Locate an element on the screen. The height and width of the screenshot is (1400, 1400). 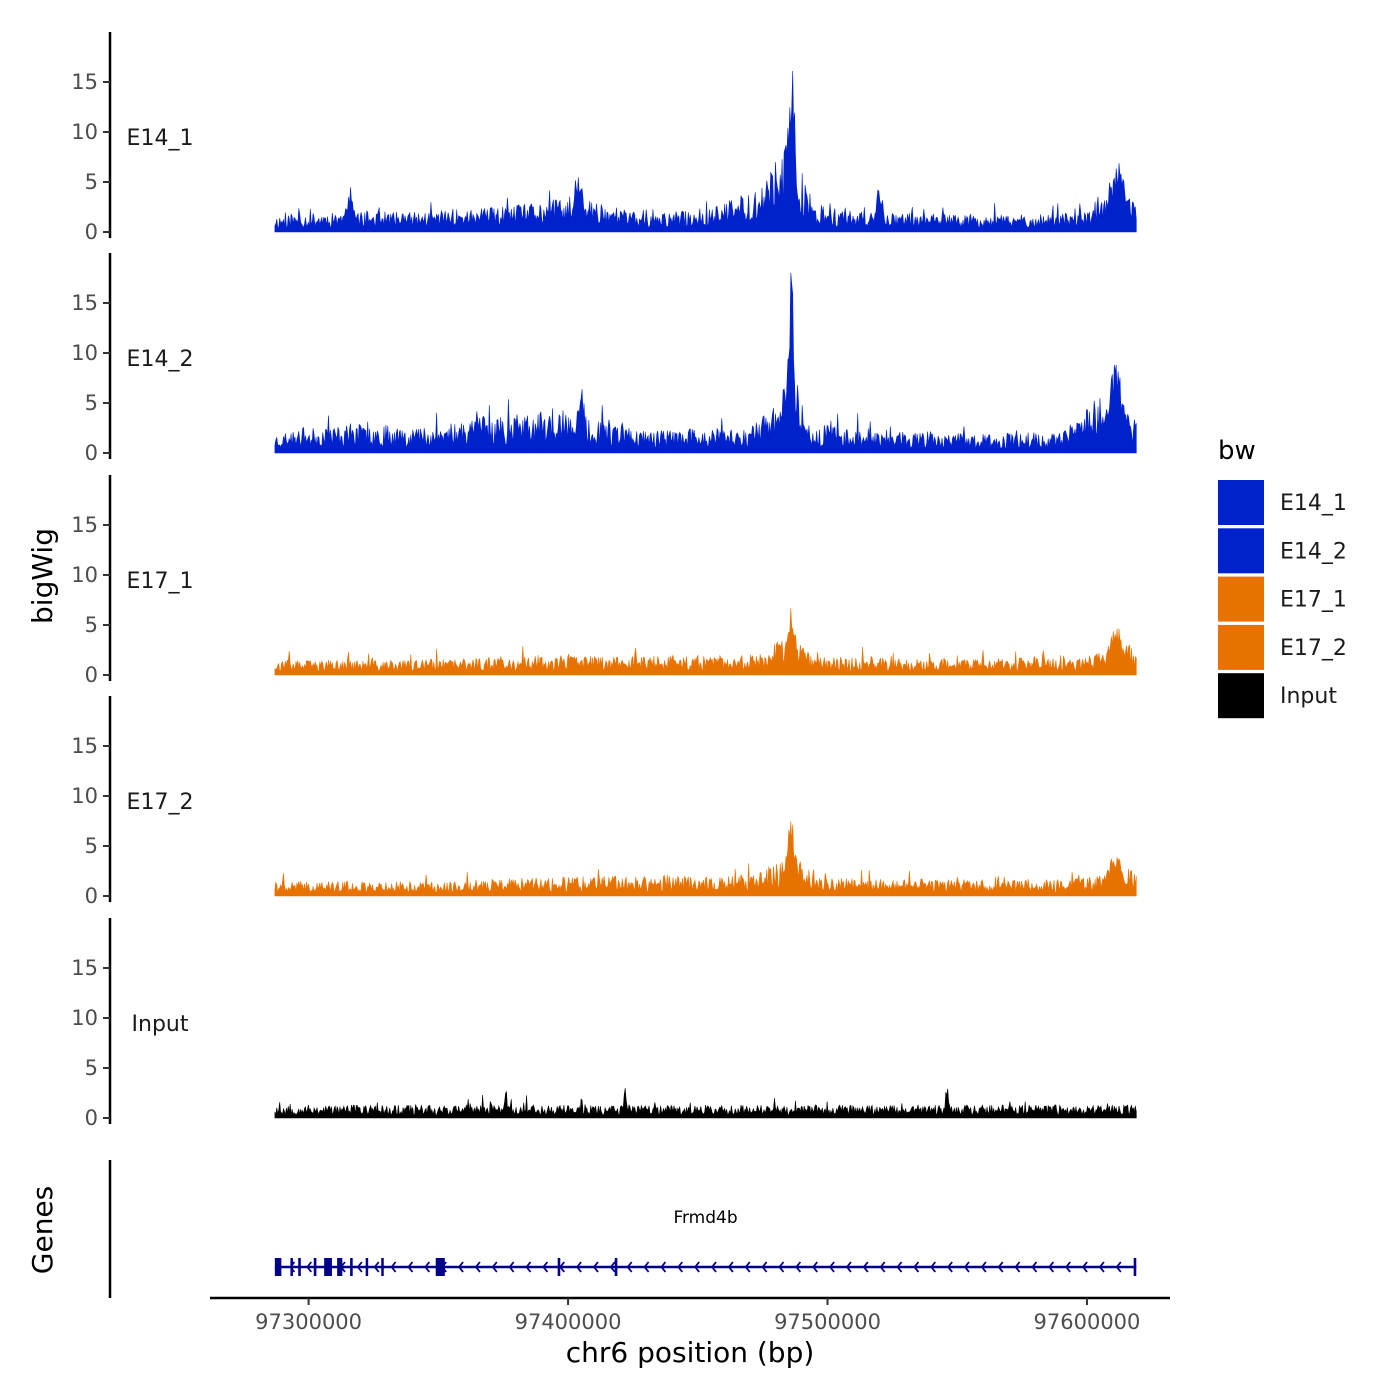
x-tick-label: 97600000 is located at coordinates (1087, 1322).